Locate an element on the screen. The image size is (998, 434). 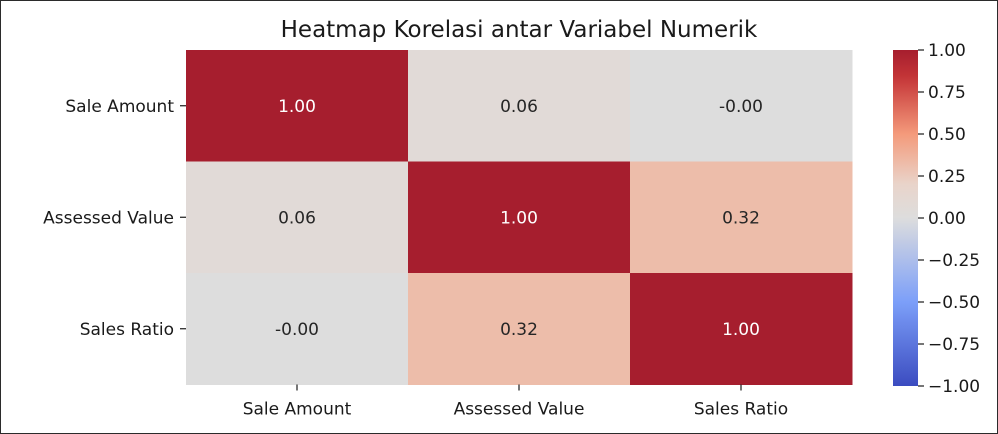
cell-label-r2-c0: -0.00 is located at coordinates (297, 330).